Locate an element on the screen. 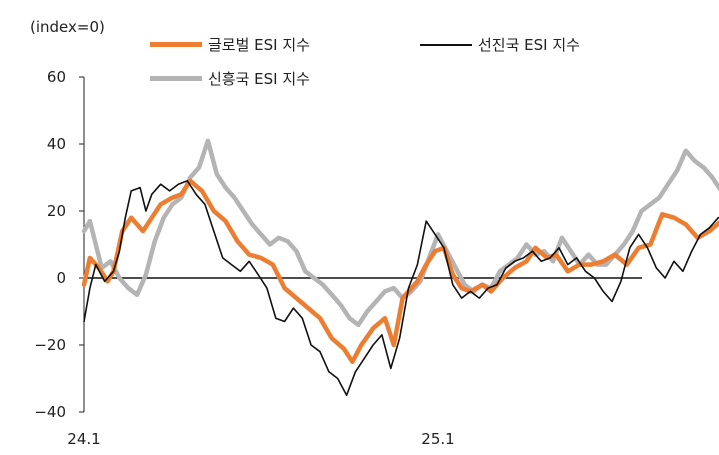 The height and width of the screenshot is (455, 719). legend-item-emerging: 신흥국 ESI 지수 is located at coordinates (230, 78).